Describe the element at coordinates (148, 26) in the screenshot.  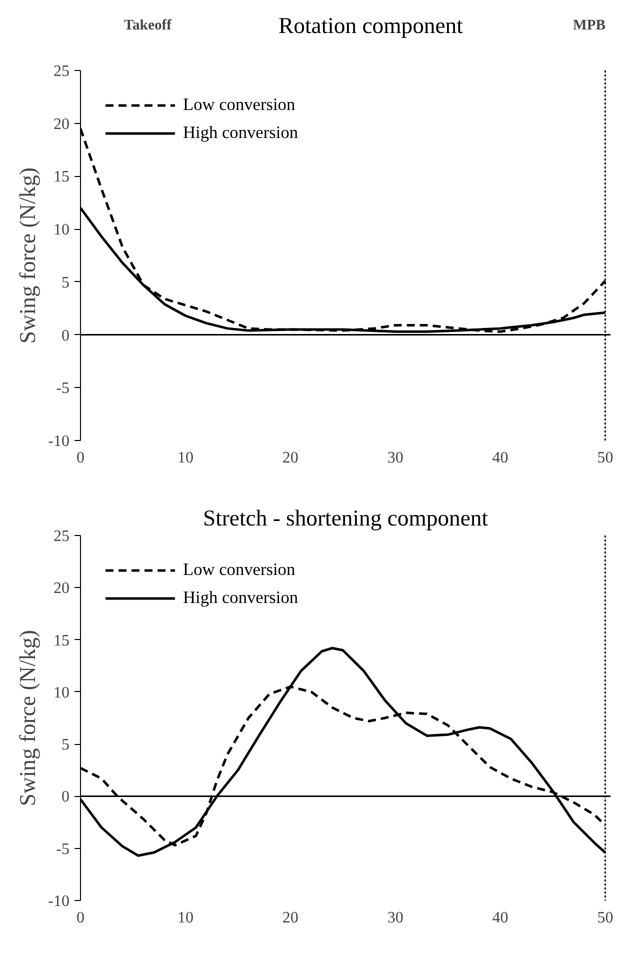
I see `text: Takeoff` at that location.